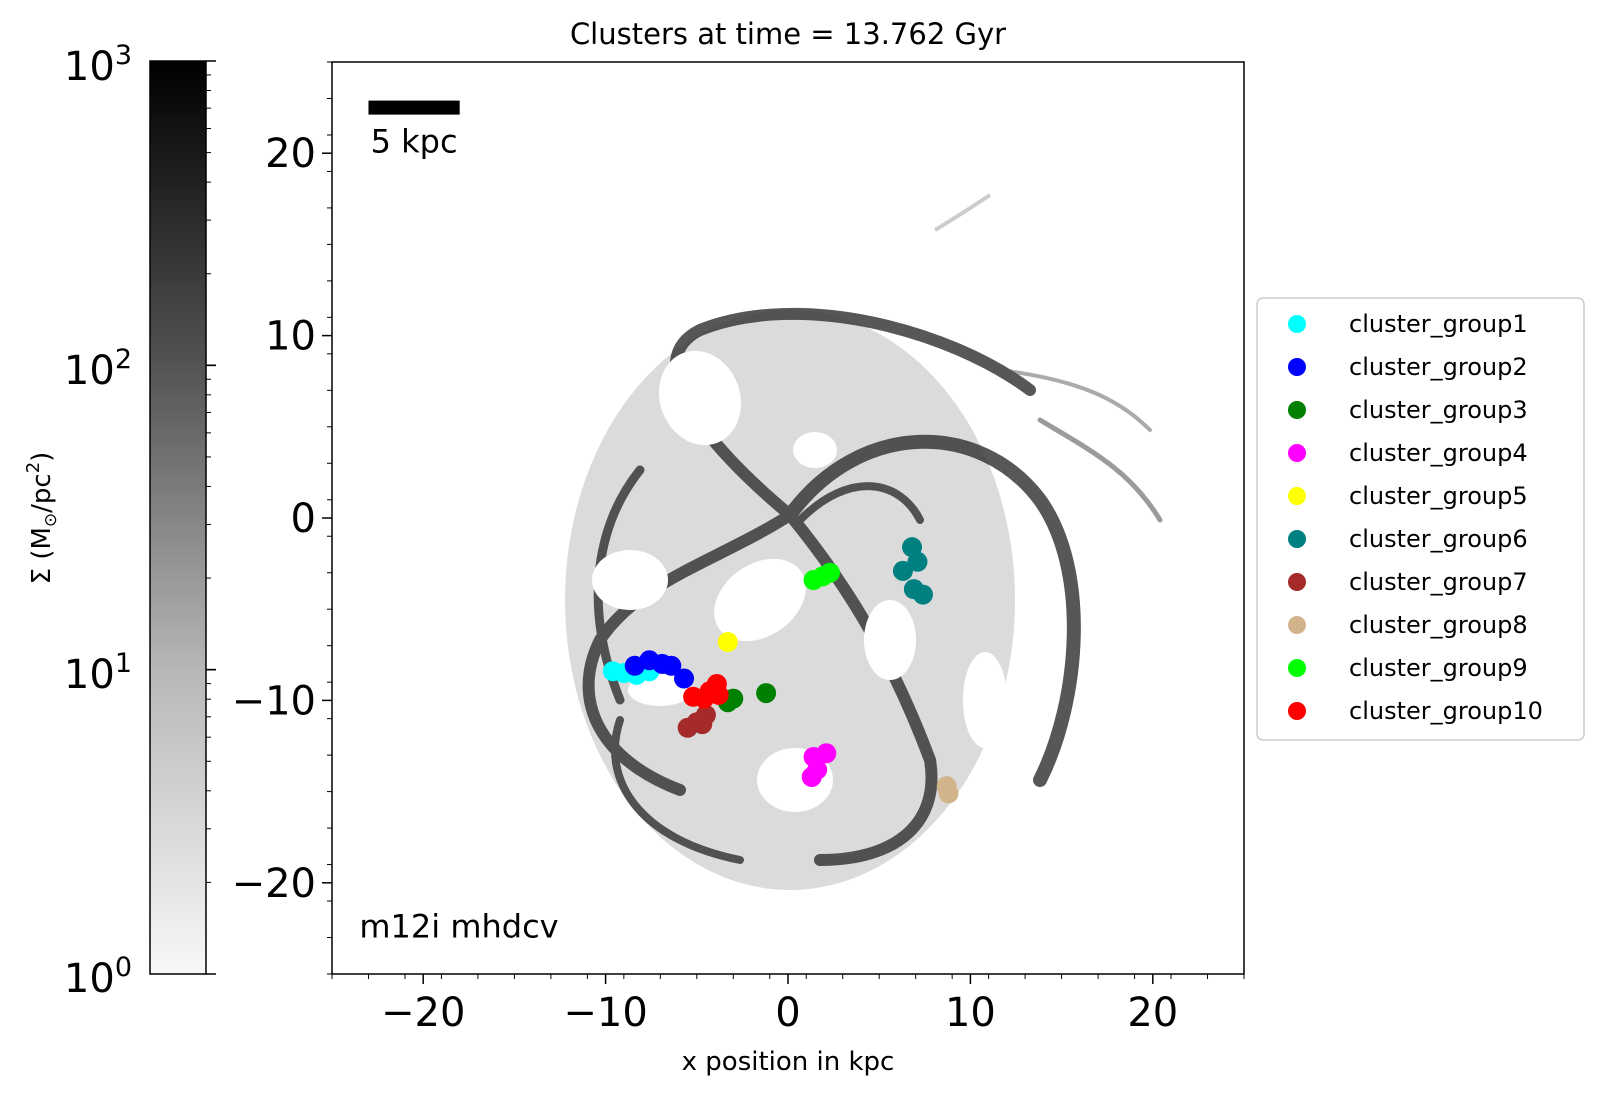 The image size is (1600, 1094). Describe the element at coordinates (274, 701) in the screenshot. I see `y-tick-label: −10` at that location.